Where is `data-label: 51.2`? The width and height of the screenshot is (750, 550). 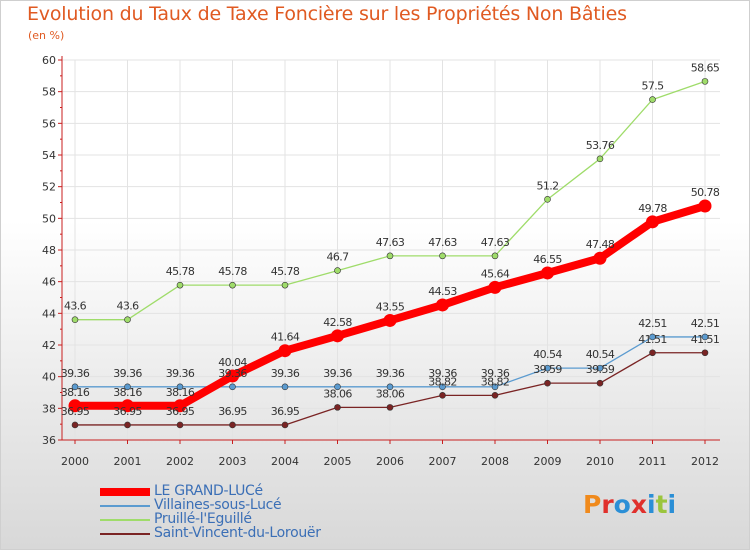 data-label: 51.2 is located at coordinates (547, 185).